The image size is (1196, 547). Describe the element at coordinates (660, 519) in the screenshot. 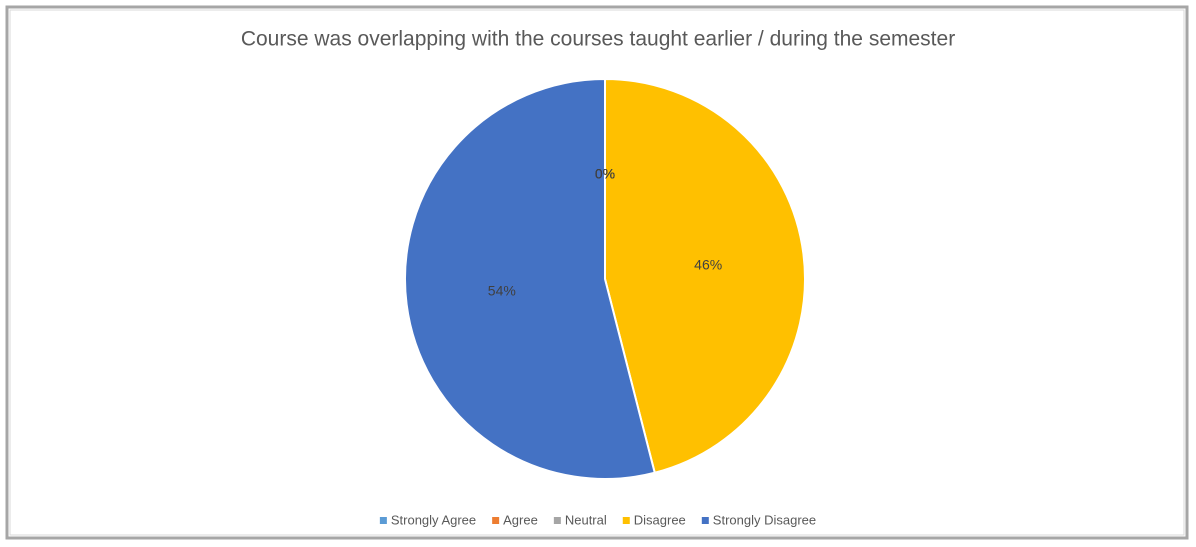

I see `legend-label: Disagree` at that location.